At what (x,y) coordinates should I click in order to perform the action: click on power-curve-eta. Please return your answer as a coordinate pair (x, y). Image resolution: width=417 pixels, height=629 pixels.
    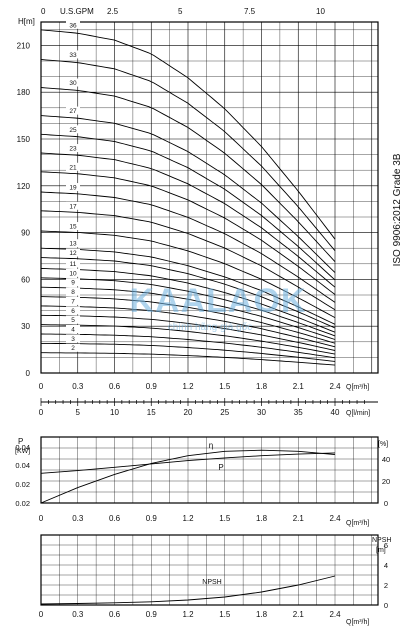
    Looking at the image, I should click on (188, 476).